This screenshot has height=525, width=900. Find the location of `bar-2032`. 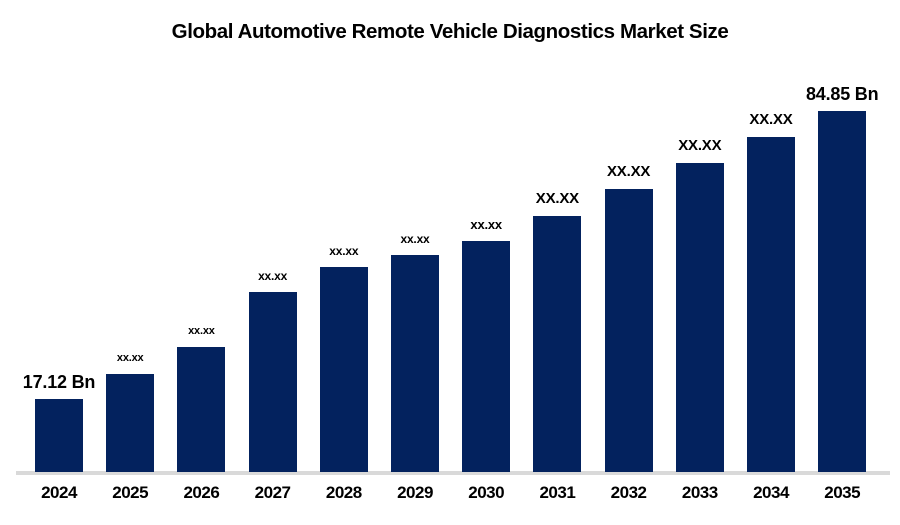

bar-2032 is located at coordinates (628, 330).